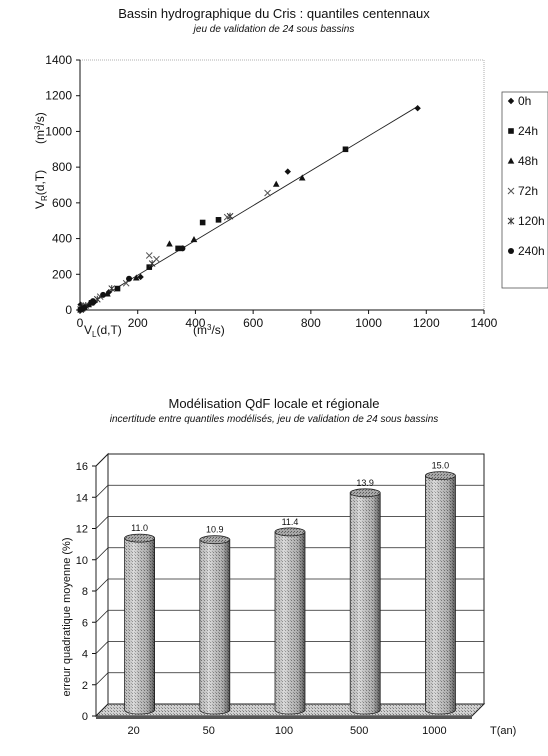 This screenshot has height=756, width=548. Describe the element at coordinates (311, 323) in the screenshot. I see `scatter-x-tick-label: 800` at that location.